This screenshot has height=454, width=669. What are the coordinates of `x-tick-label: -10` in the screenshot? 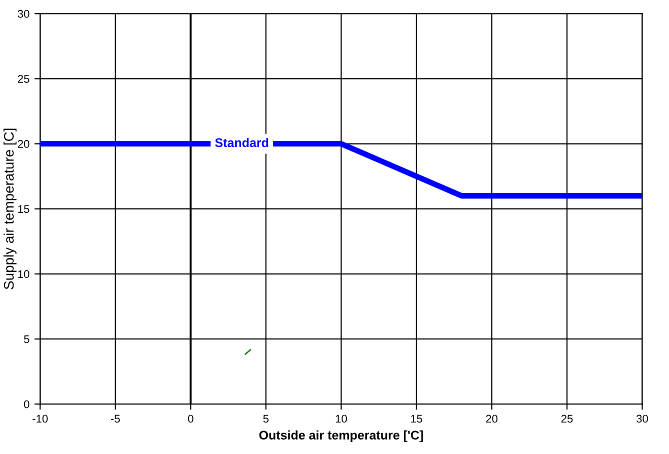 It's located at (40, 418).